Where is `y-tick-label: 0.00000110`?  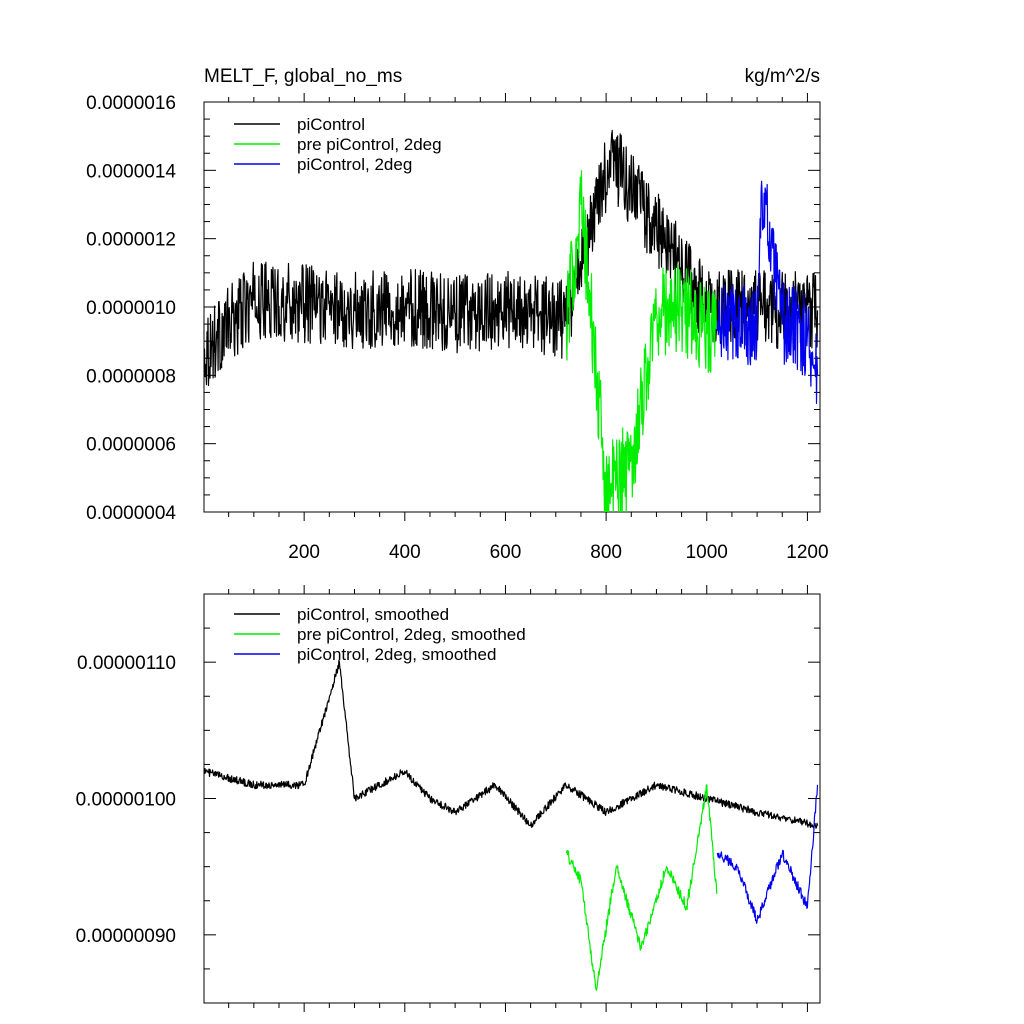 y-tick-label: 0.00000110 is located at coordinates (126, 663).